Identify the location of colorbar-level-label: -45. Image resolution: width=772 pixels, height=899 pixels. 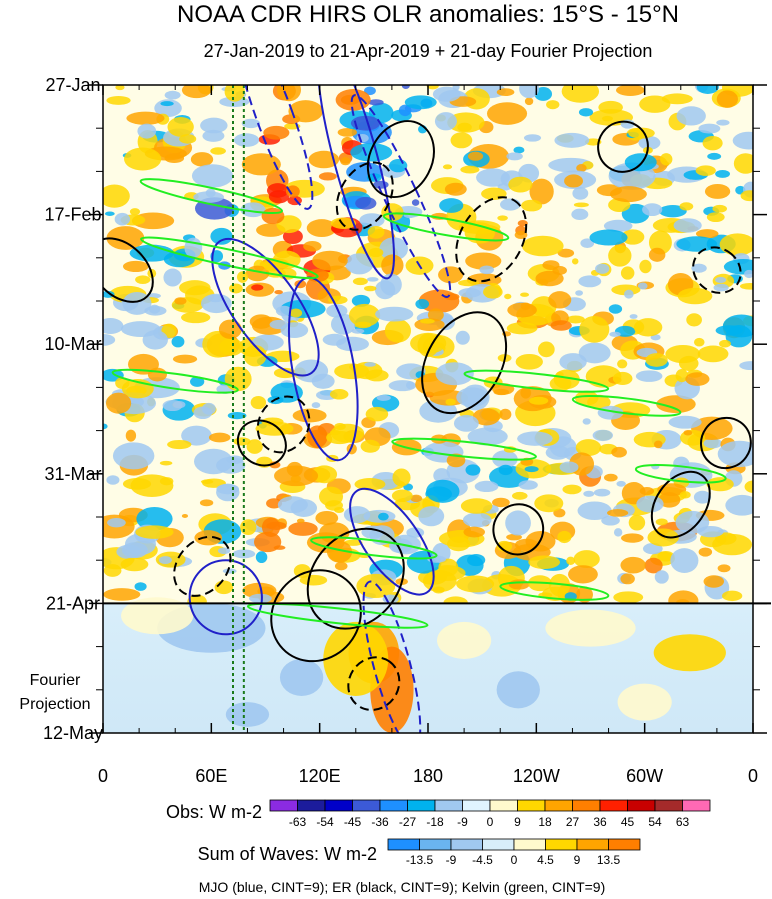
(353, 822).